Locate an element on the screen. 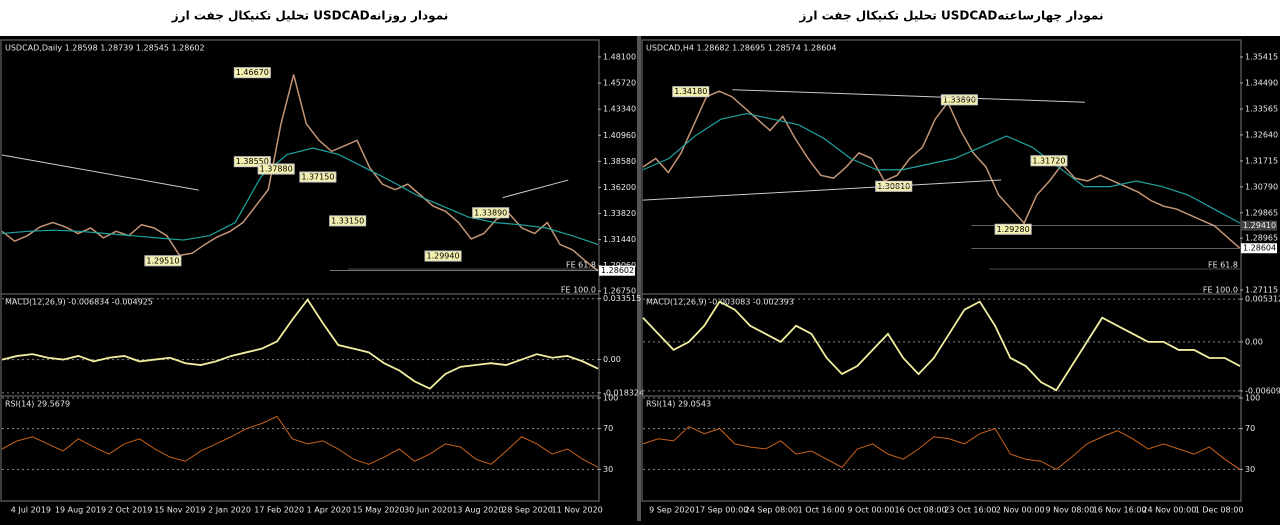 Image resolution: width=1280 pixels, height=525 pixels. price-values-line is located at coordinates (941, 169).